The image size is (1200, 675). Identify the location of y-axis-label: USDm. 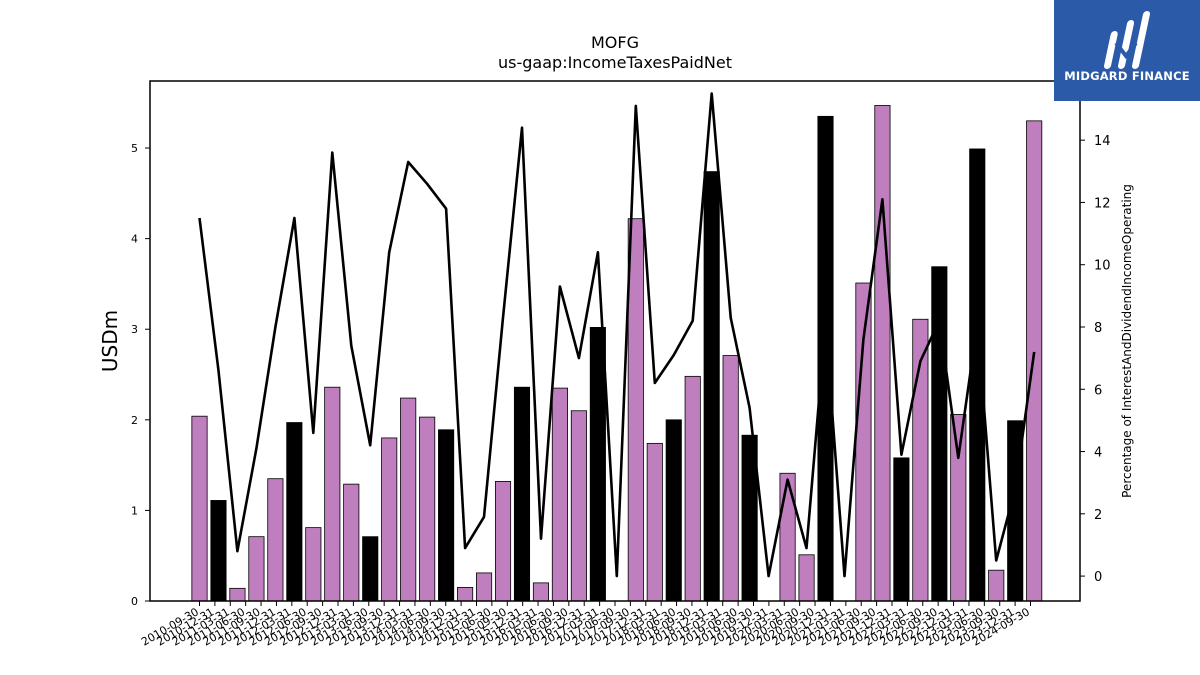
(110, 341).